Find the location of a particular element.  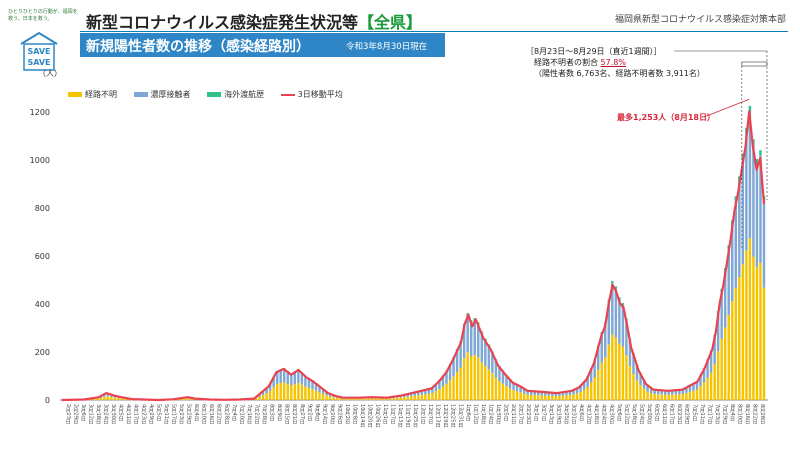

x-tick-label: 3月24日 is located at coordinates (106, 415).